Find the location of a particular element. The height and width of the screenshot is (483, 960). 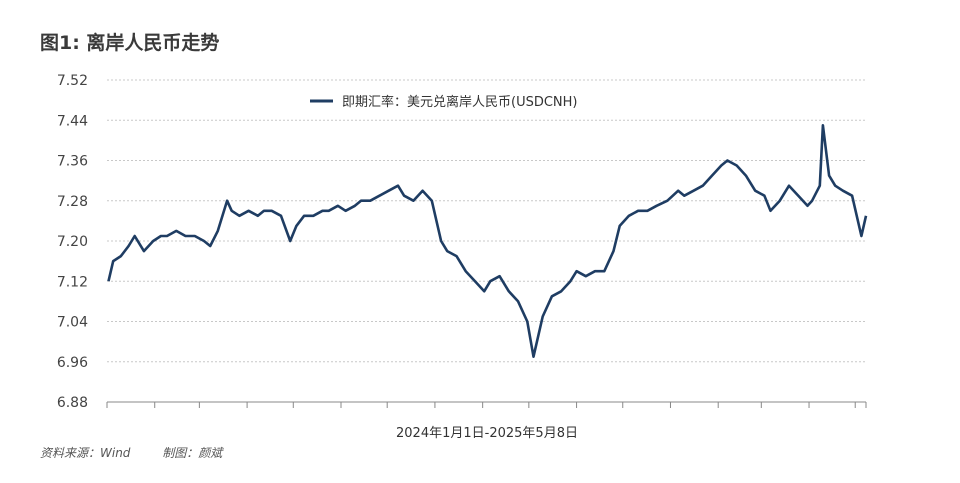

y-tick-label: 6.88 is located at coordinates (72, 403).